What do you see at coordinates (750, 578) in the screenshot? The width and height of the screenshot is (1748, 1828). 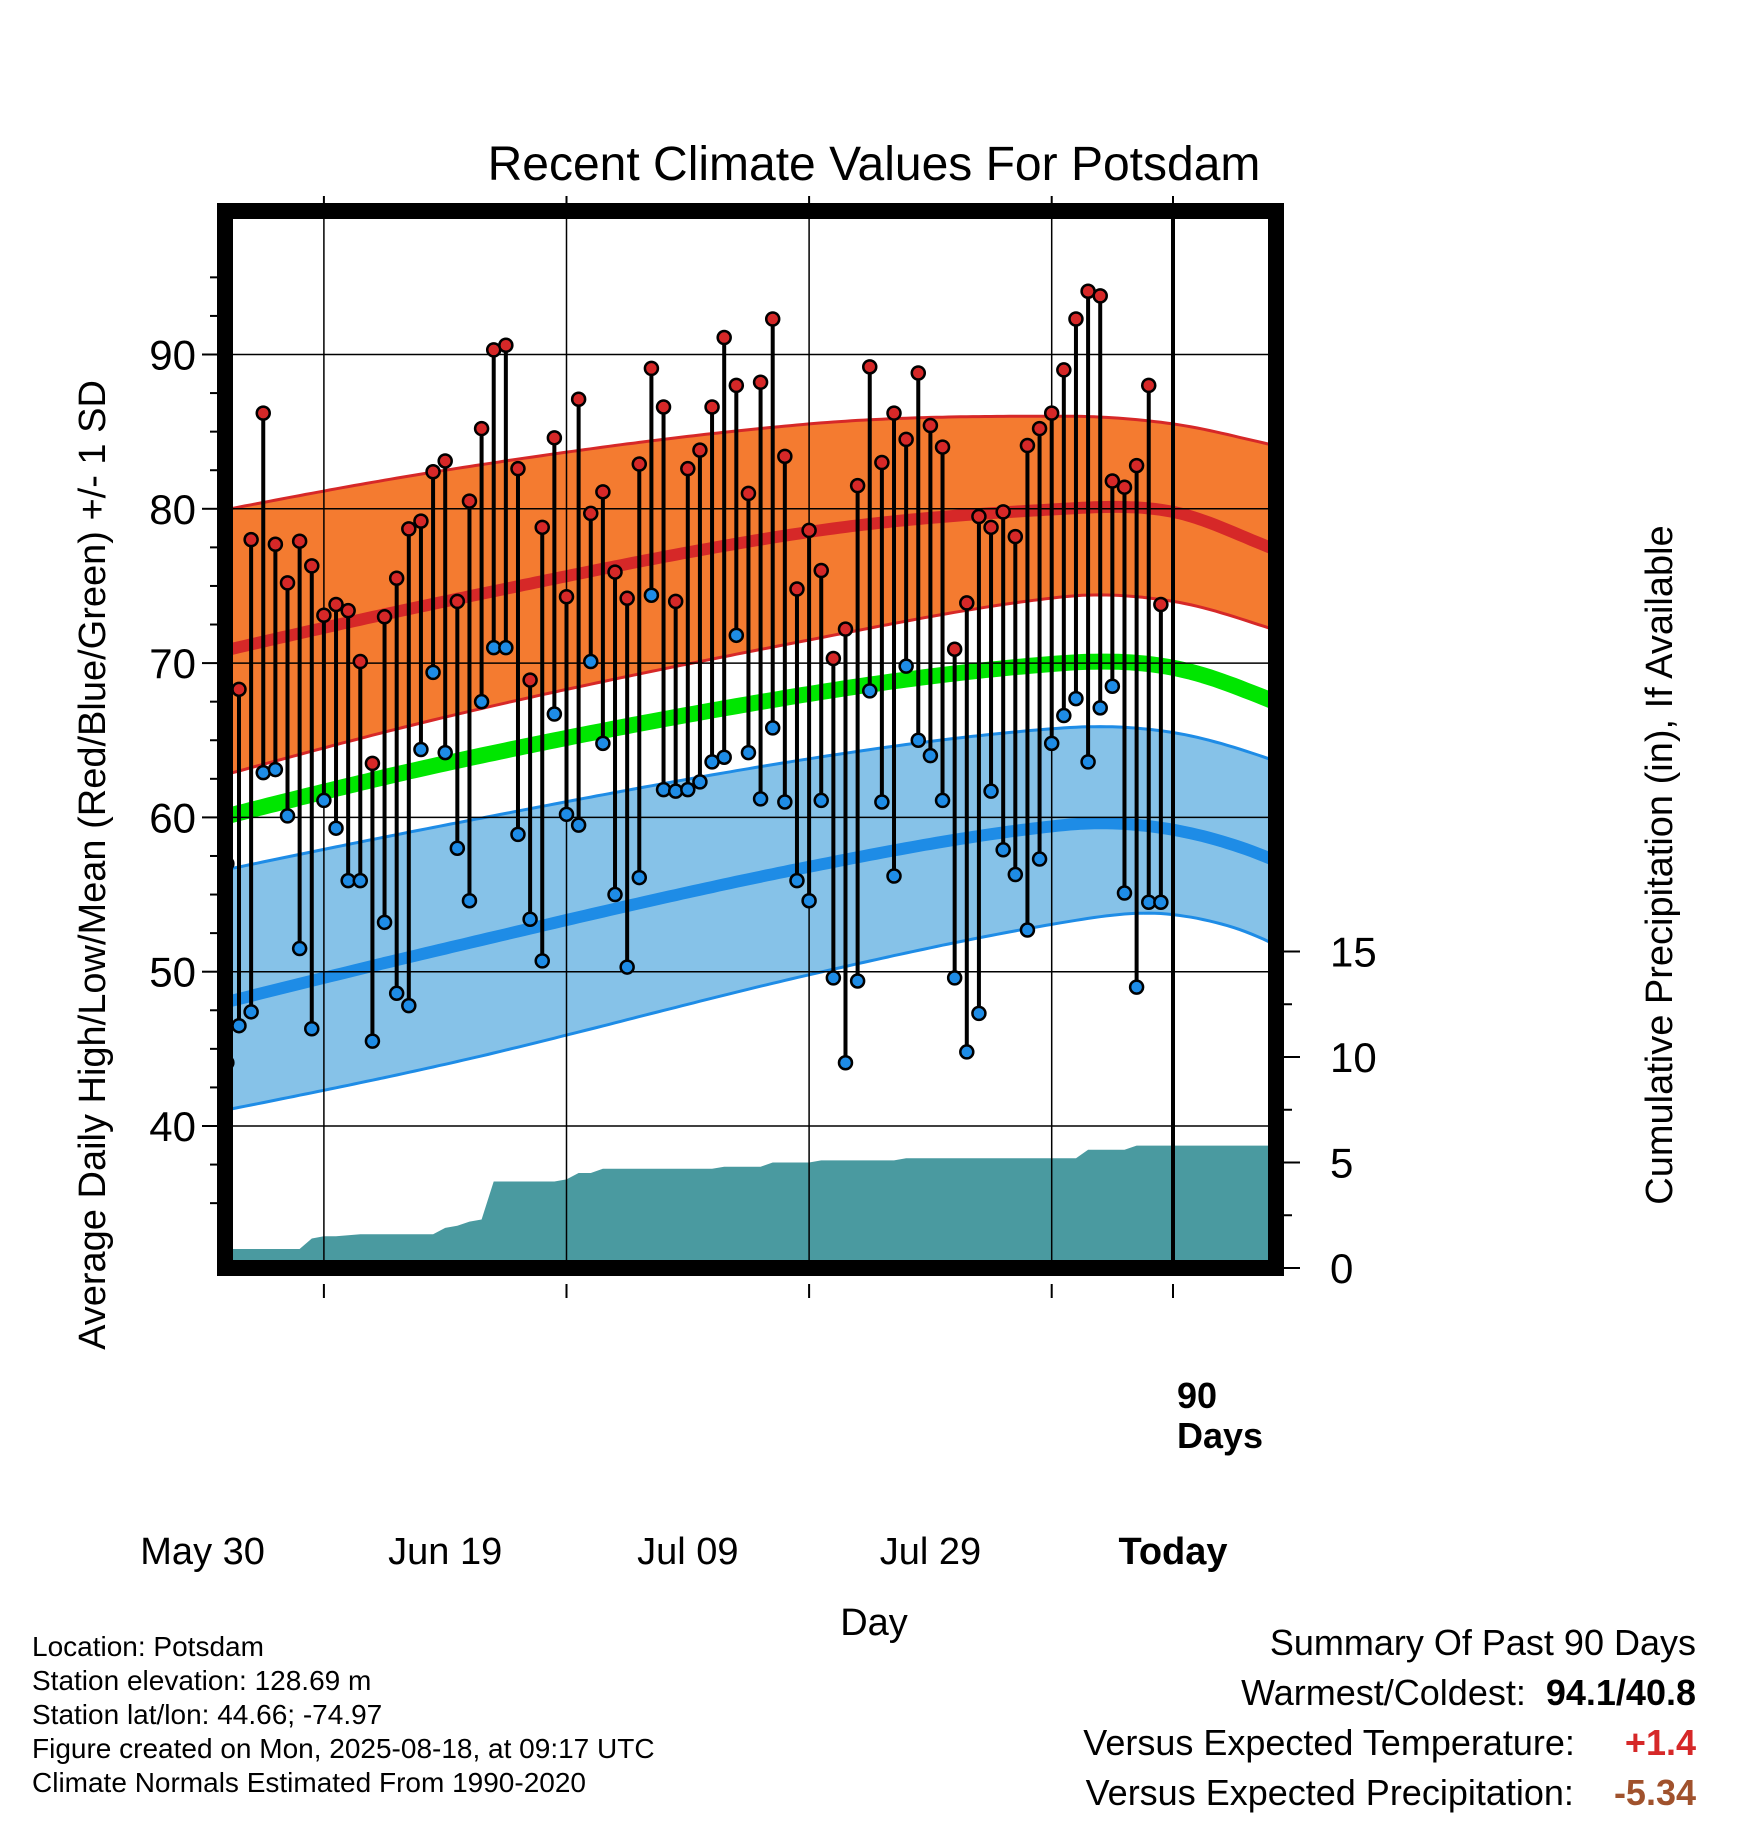 I see `normal-high-mean-line` at bounding box center [750, 578].